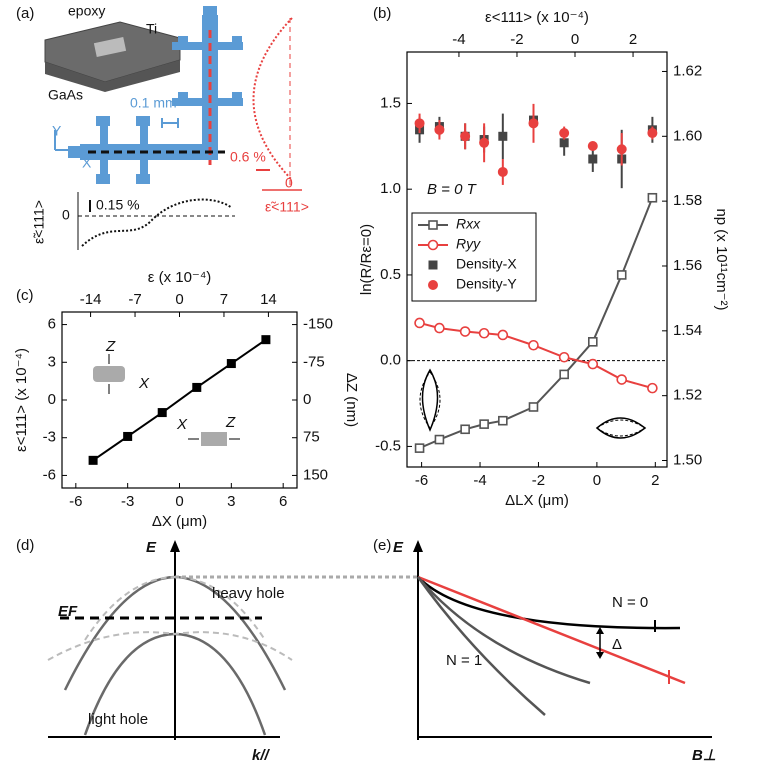 Image resolution: width=763 pixels, height=767 pixels. What do you see at coordinates (562, 640) in the screenshot?
I see `panel-e-drawing` at bounding box center [562, 640].